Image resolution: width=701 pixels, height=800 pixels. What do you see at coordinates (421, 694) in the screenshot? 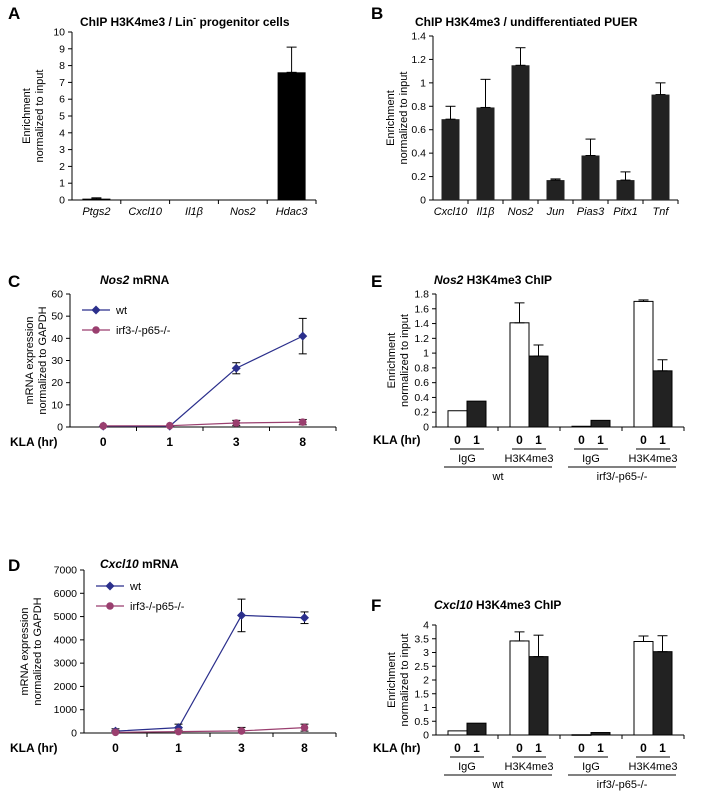
I see `panel-F-y-tick-label: 1.5` at bounding box center [421, 694].